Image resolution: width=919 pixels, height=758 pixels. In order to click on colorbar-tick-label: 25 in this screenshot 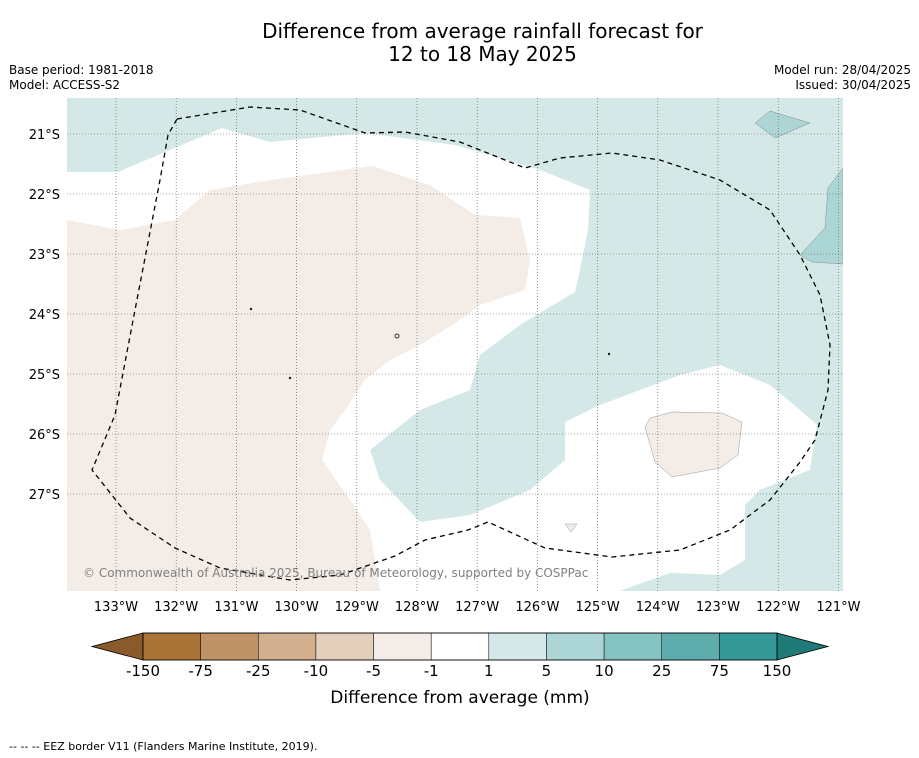, I will do `click(661, 671)`.